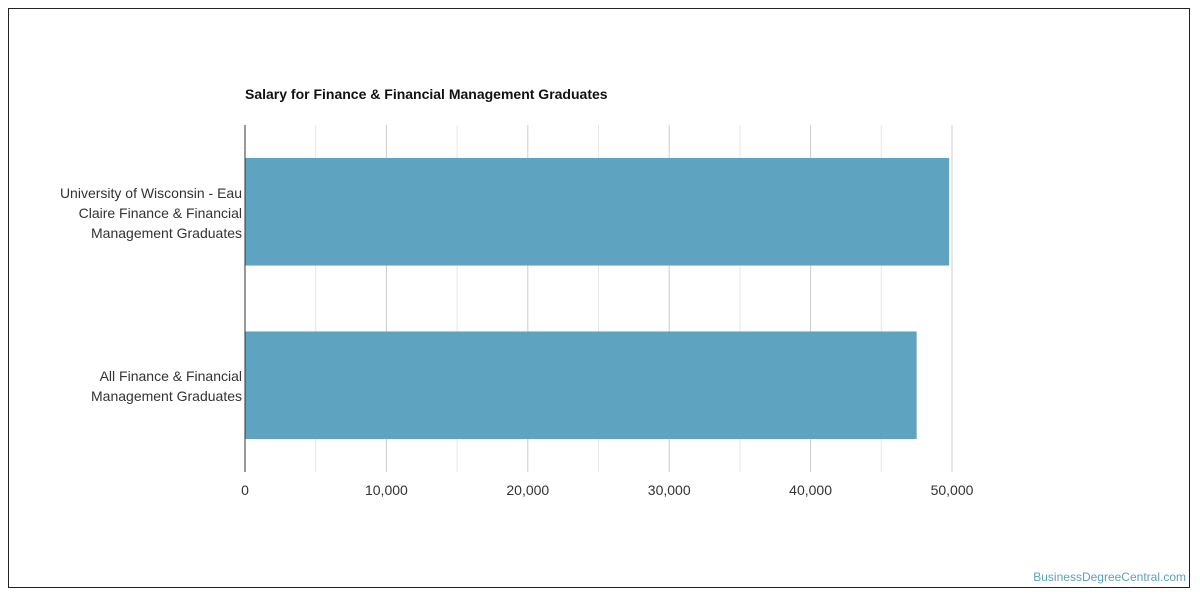 This screenshot has height=600, width=1200. Describe the element at coordinates (1109, 577) in the screenshot. I see `watermark: BusinessDegreeCentral.com` at that location.